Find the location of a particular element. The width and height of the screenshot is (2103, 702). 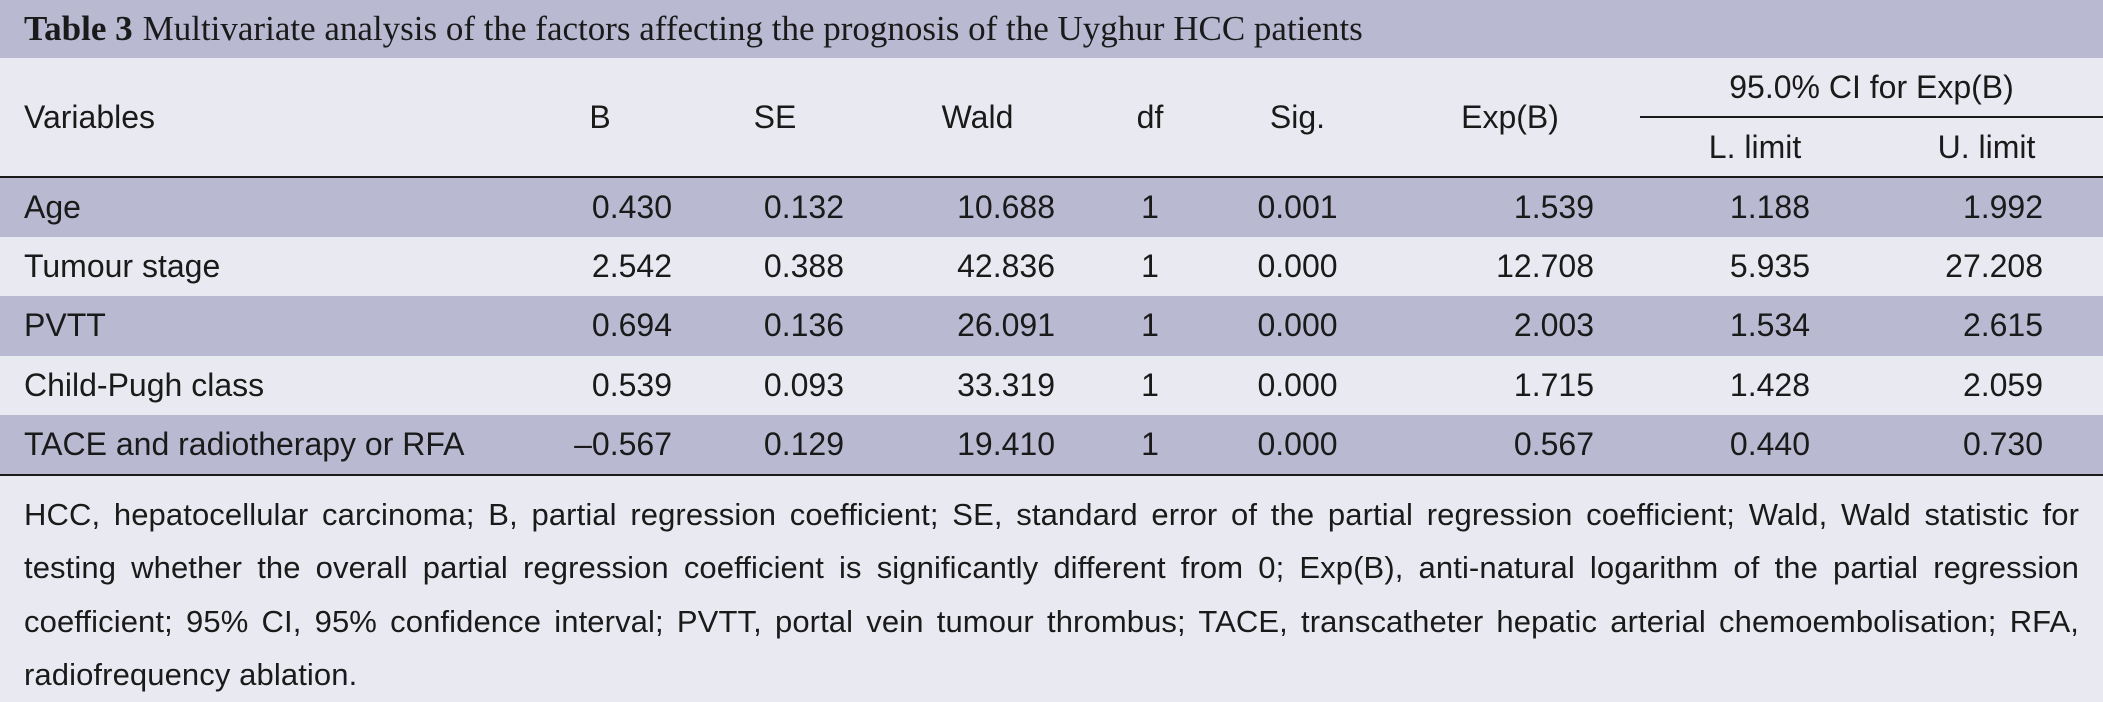

cell-lower: 0.440 is located at coordinates (1769, 444).